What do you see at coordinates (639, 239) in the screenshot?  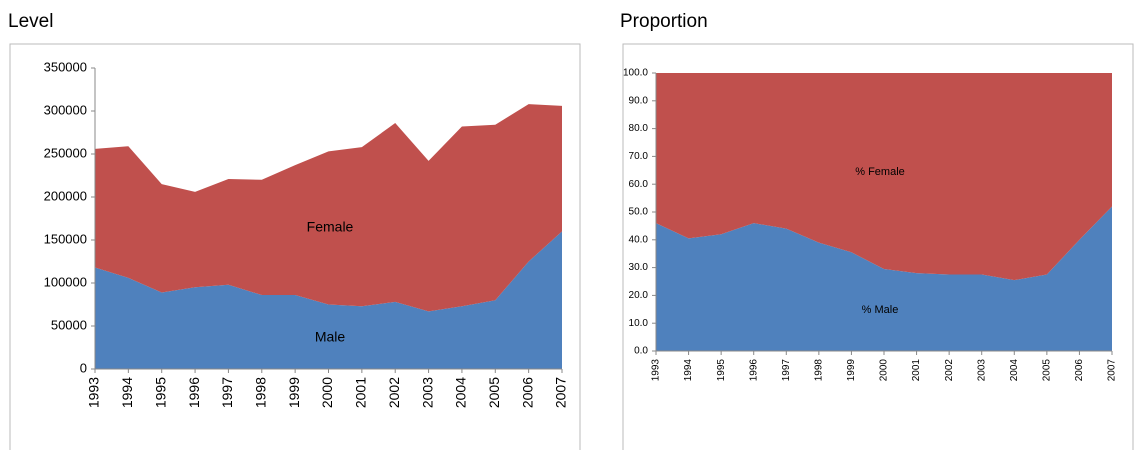 I see `y-tick-label: 40.0` at bounding box center [639, 239].